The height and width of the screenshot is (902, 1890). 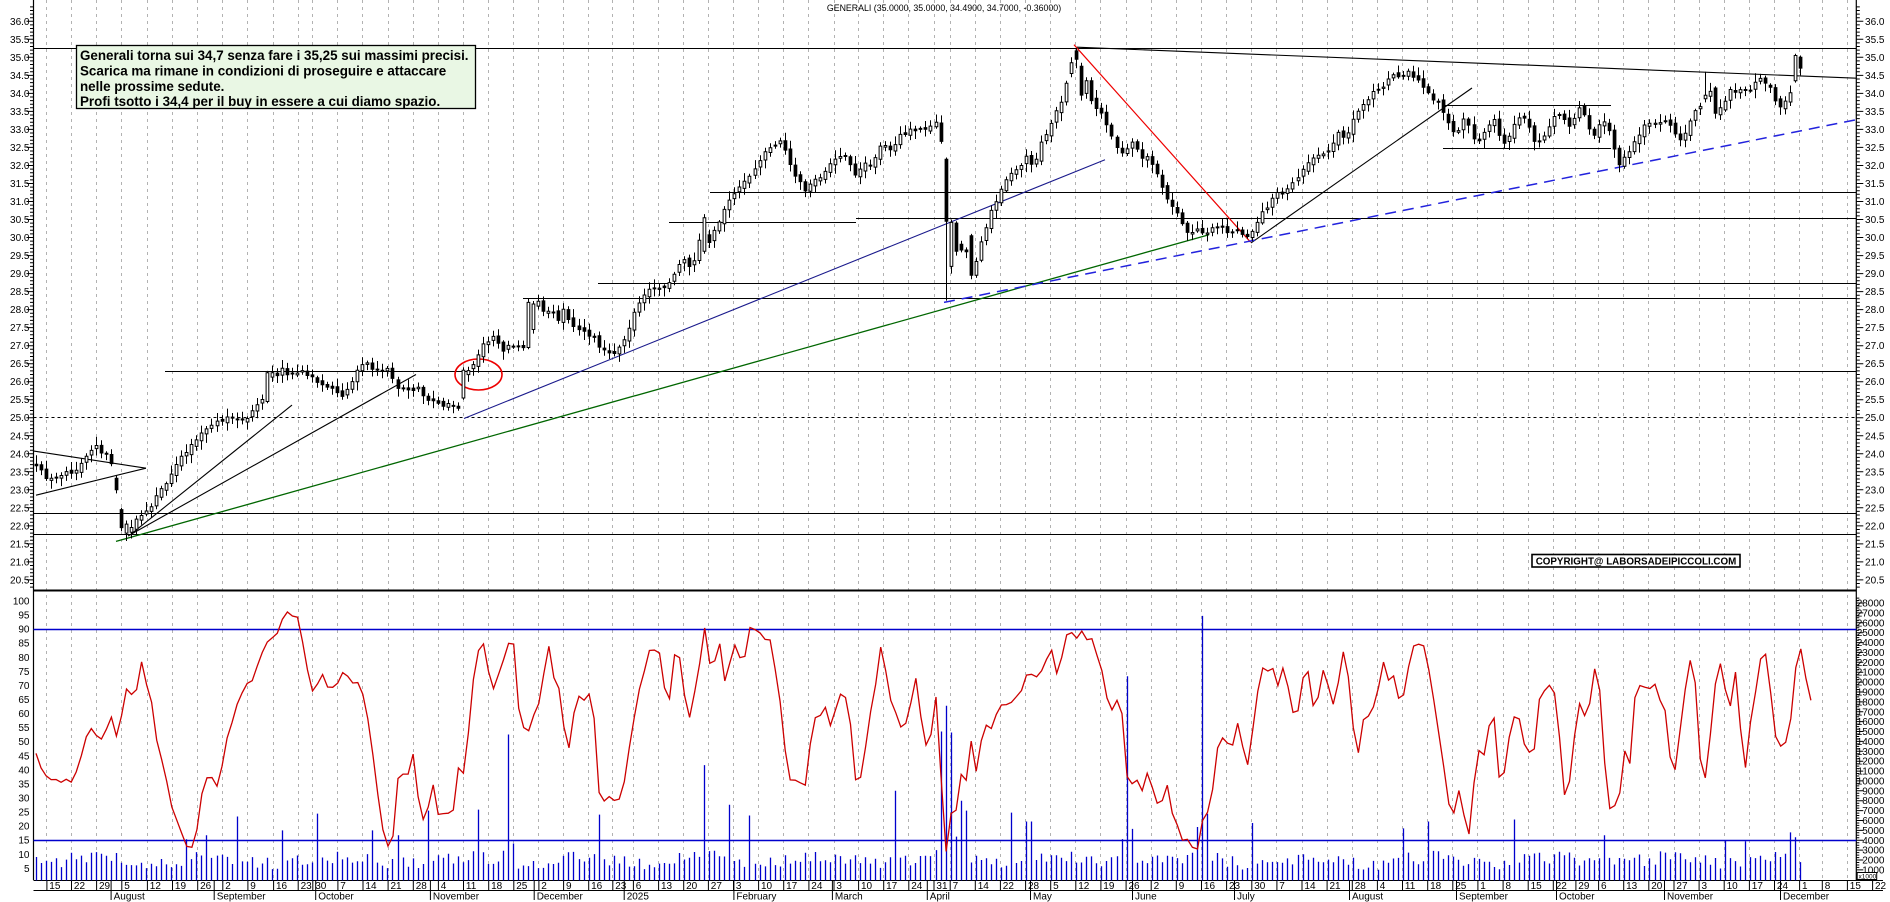 I want to click on svg-text: 8000, so click(x=1873, y=801).